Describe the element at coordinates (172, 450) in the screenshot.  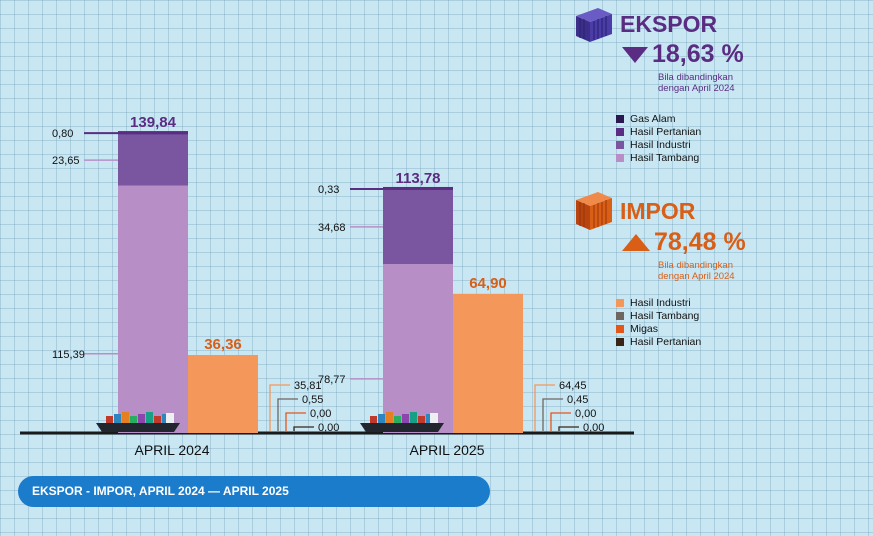
I see `period-label: APRIL 2024` at that location.